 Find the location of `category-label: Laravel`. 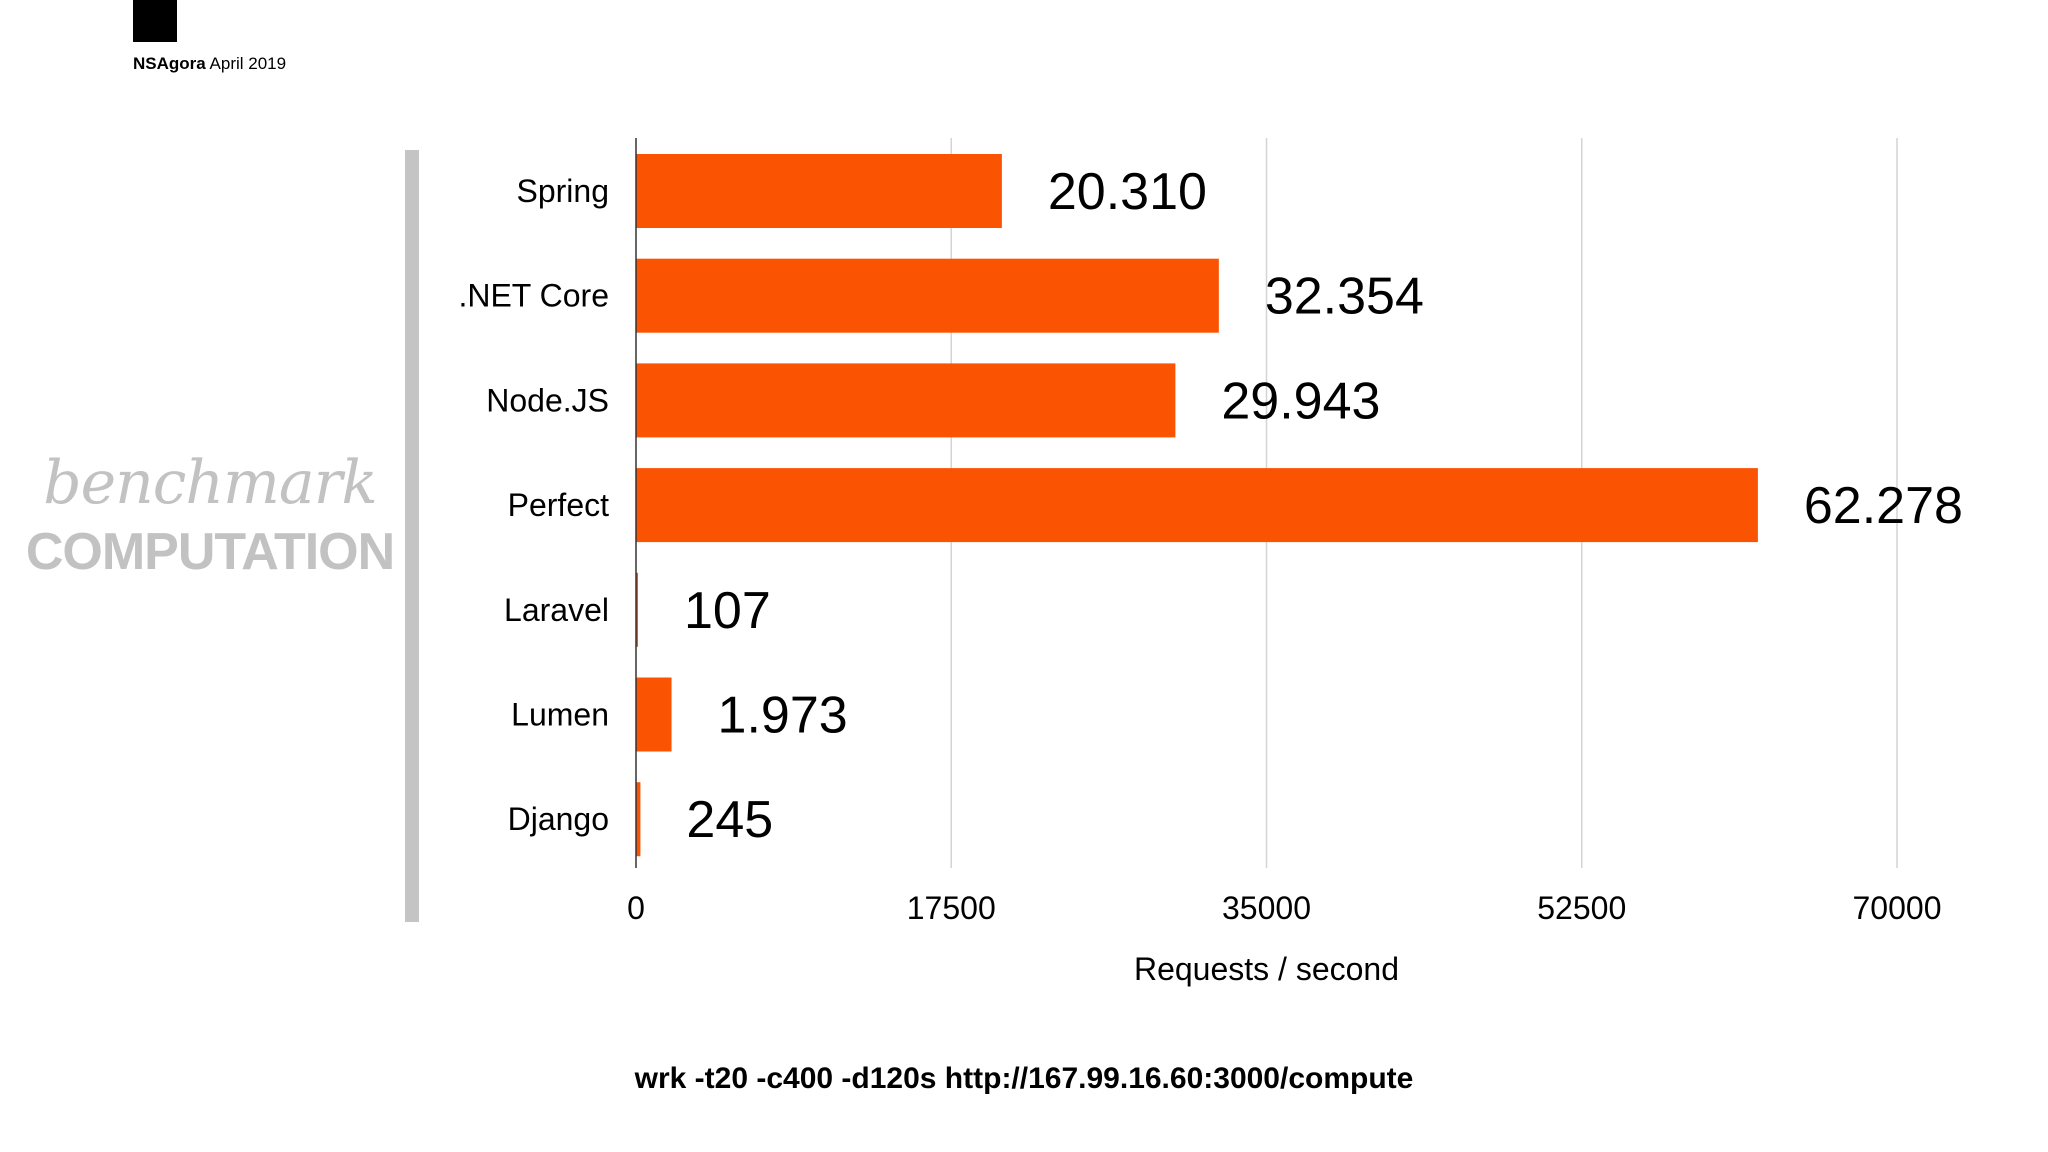

category-label: Laravel is located at coordinates (556, 610).